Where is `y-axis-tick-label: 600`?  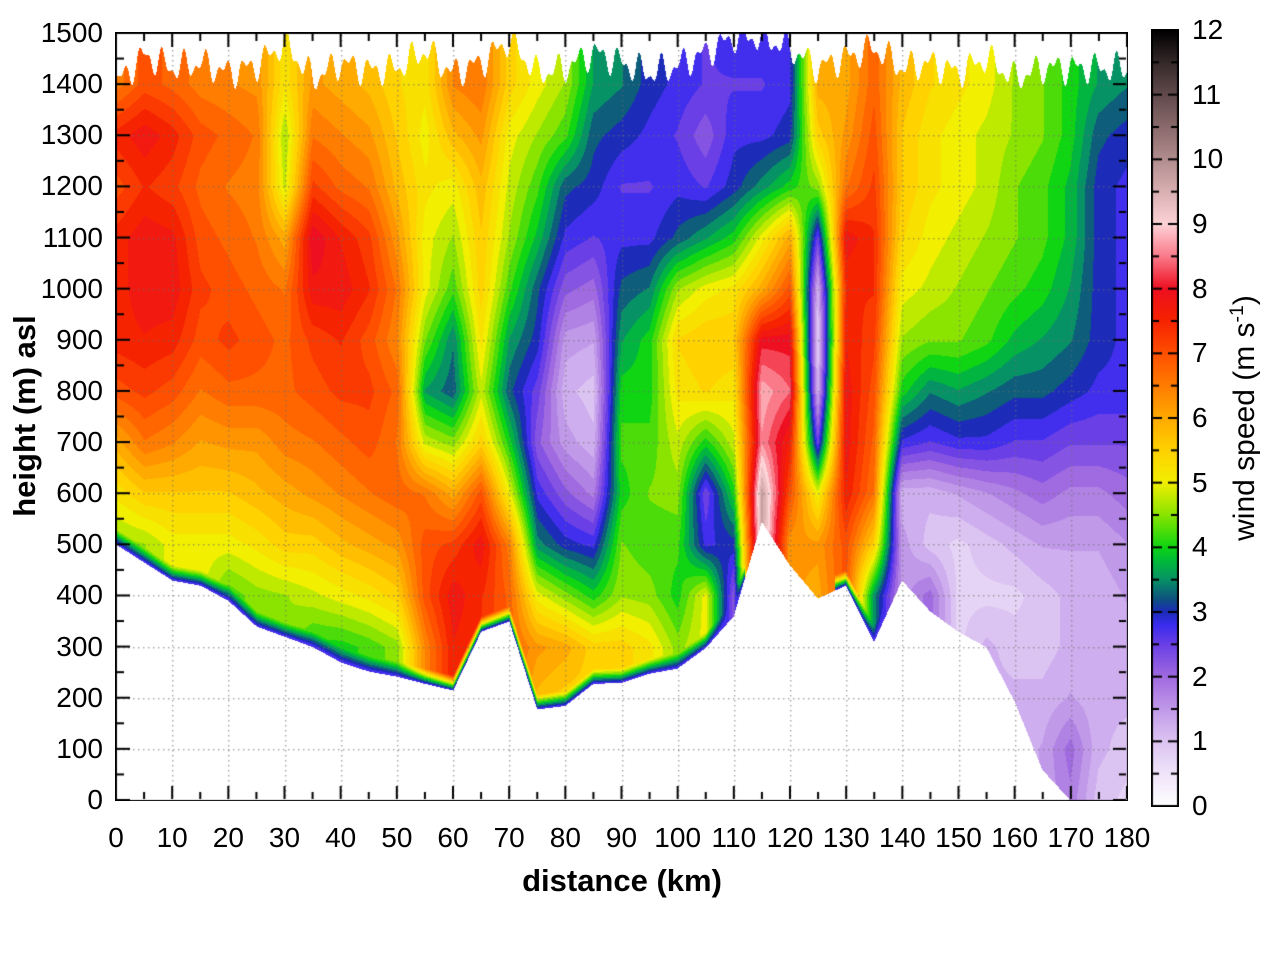
y-axis-tick-label: 600 is located at coordinates (79, 493).